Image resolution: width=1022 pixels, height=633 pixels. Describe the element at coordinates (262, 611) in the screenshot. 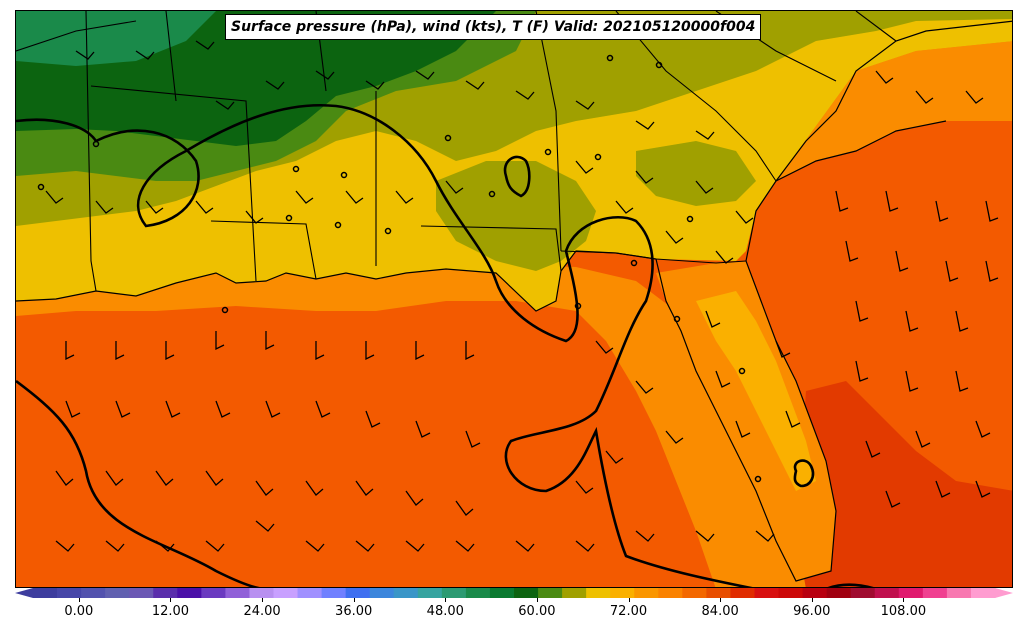

I see `colorbar-tick-label: 24.00` at that location.